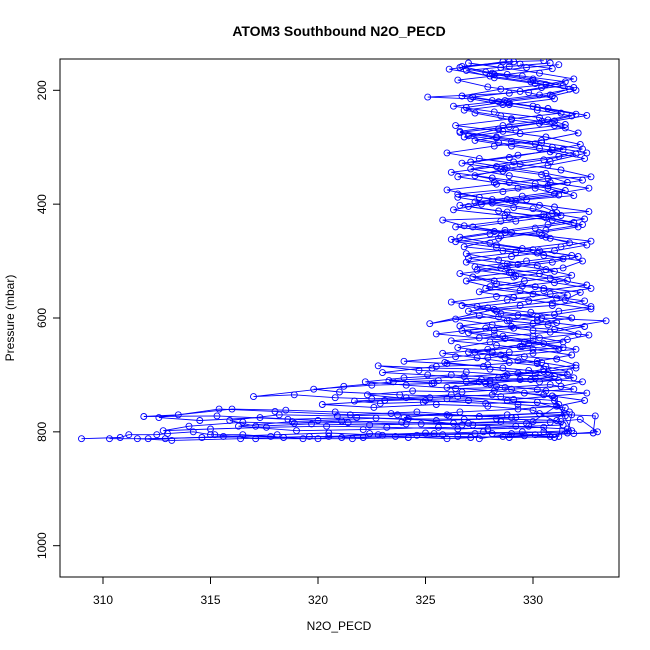  What do you see at coordinates (42, 318) in the screenshot?
I see `y-tick-label: 600` at bounding box center [42, 318].